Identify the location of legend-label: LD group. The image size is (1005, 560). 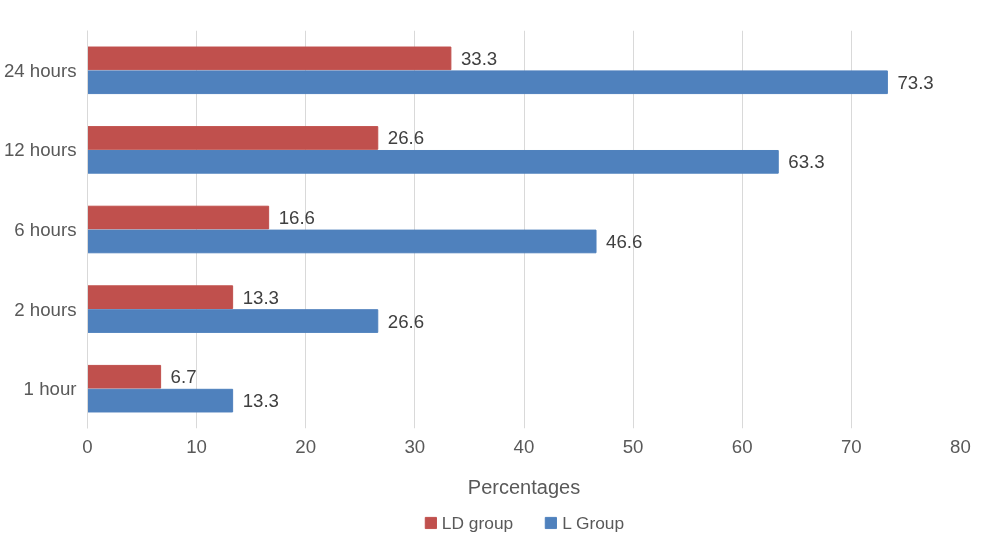
(477, 522).